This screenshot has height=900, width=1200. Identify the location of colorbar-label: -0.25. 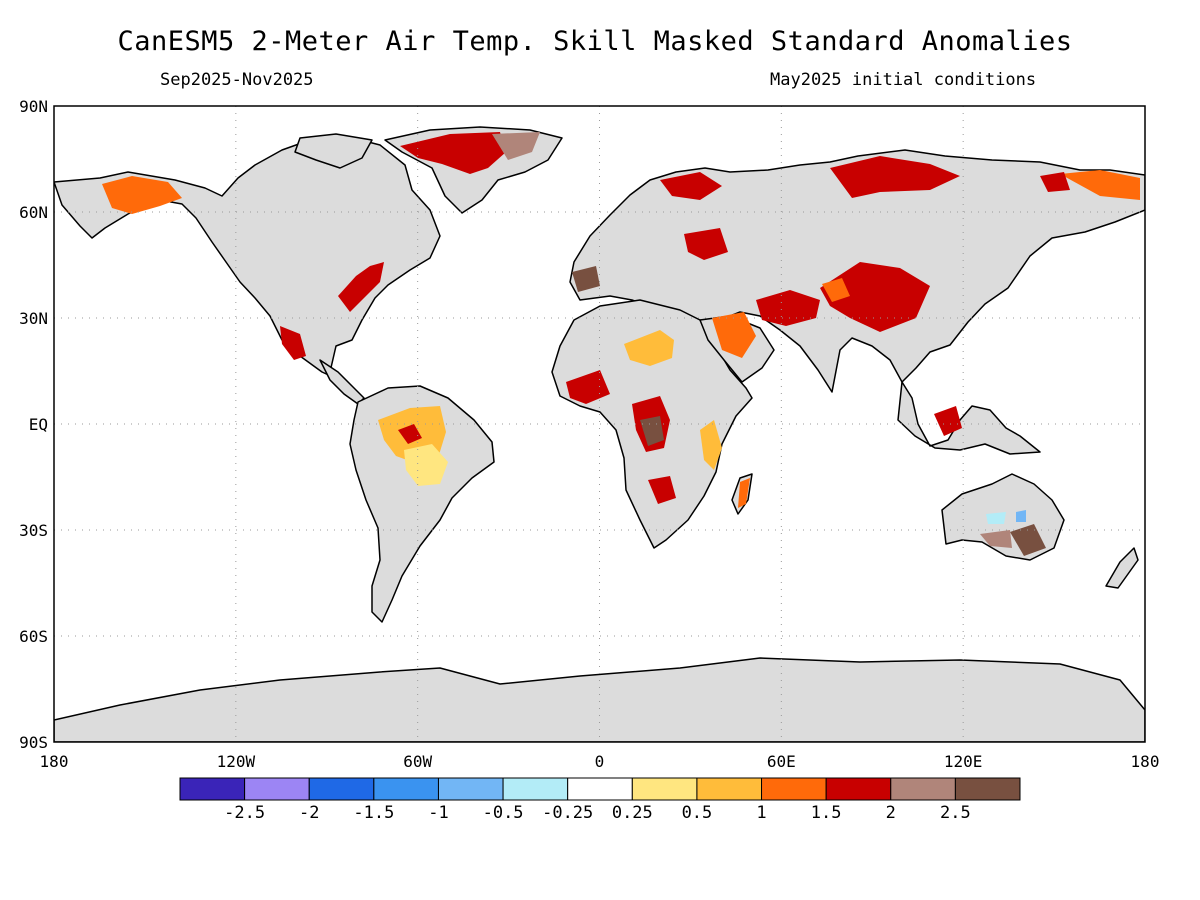
(567, 813).